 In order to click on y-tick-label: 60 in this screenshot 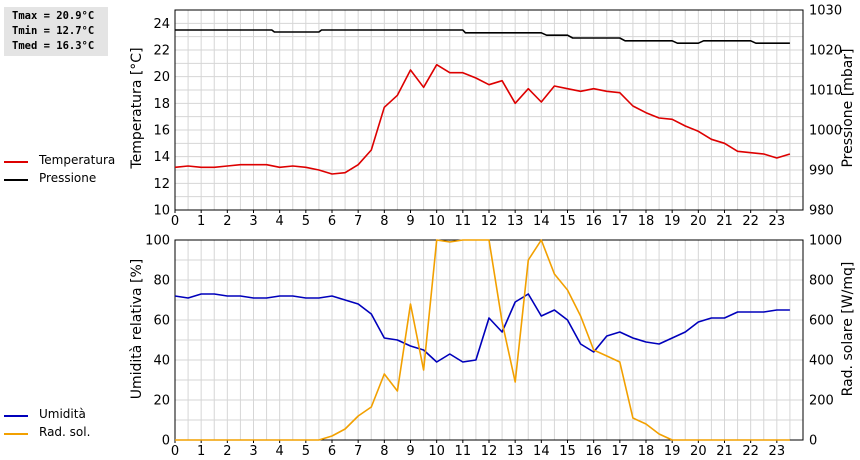, I will do `click(161, 321)`.